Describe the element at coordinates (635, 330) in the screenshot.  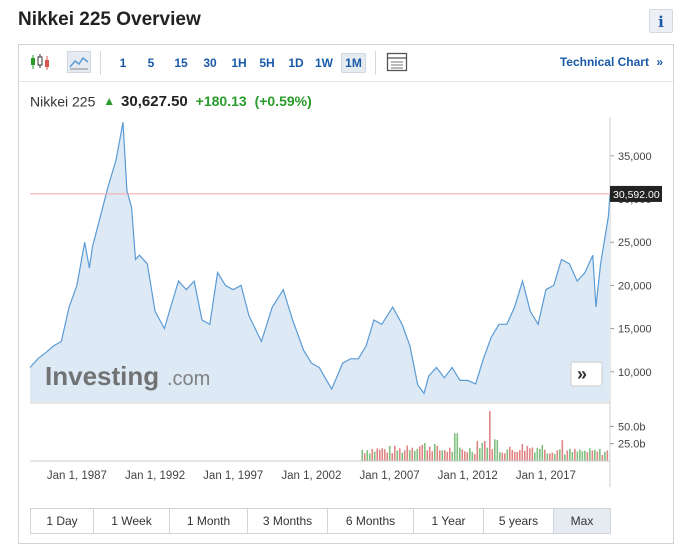
I see `y-tick-label: 15,000` at that location.